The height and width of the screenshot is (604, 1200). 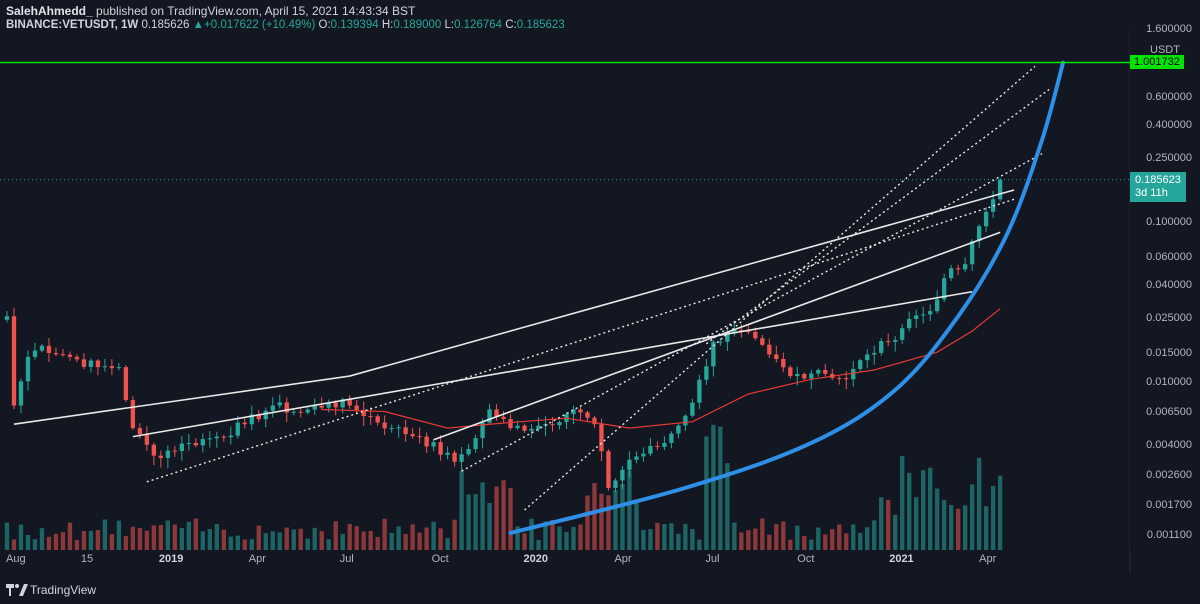 I want to click on symbol-label: BINANCE:VETUSDT, 1W, so click(x=72, y=25).